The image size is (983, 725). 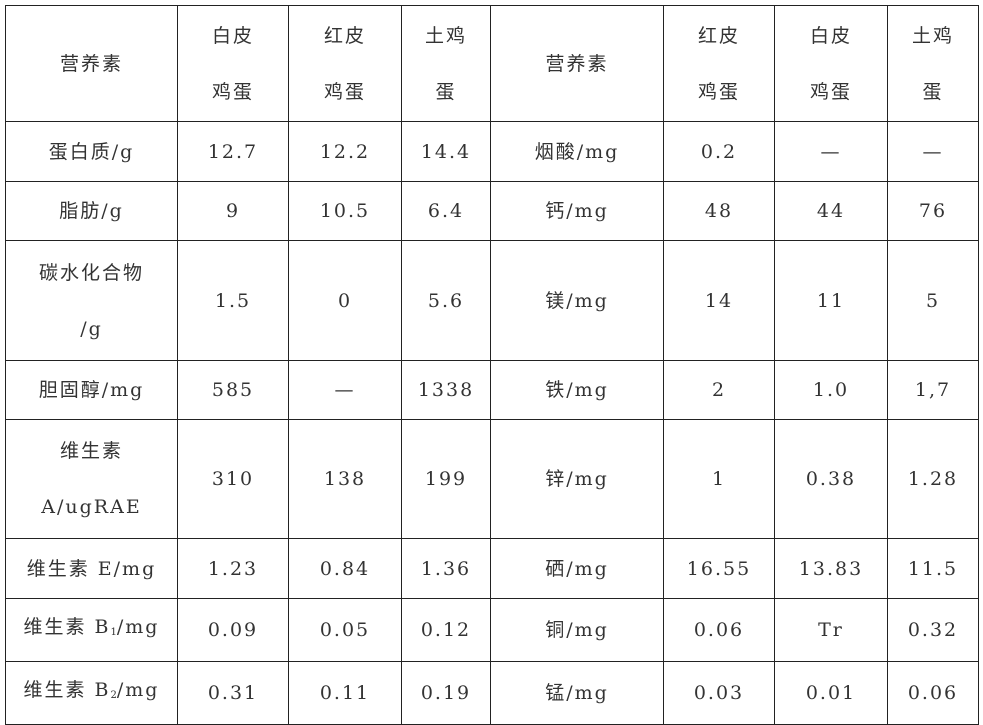 I want to click on value-cell: 6.4, so click(x=446, y=211).